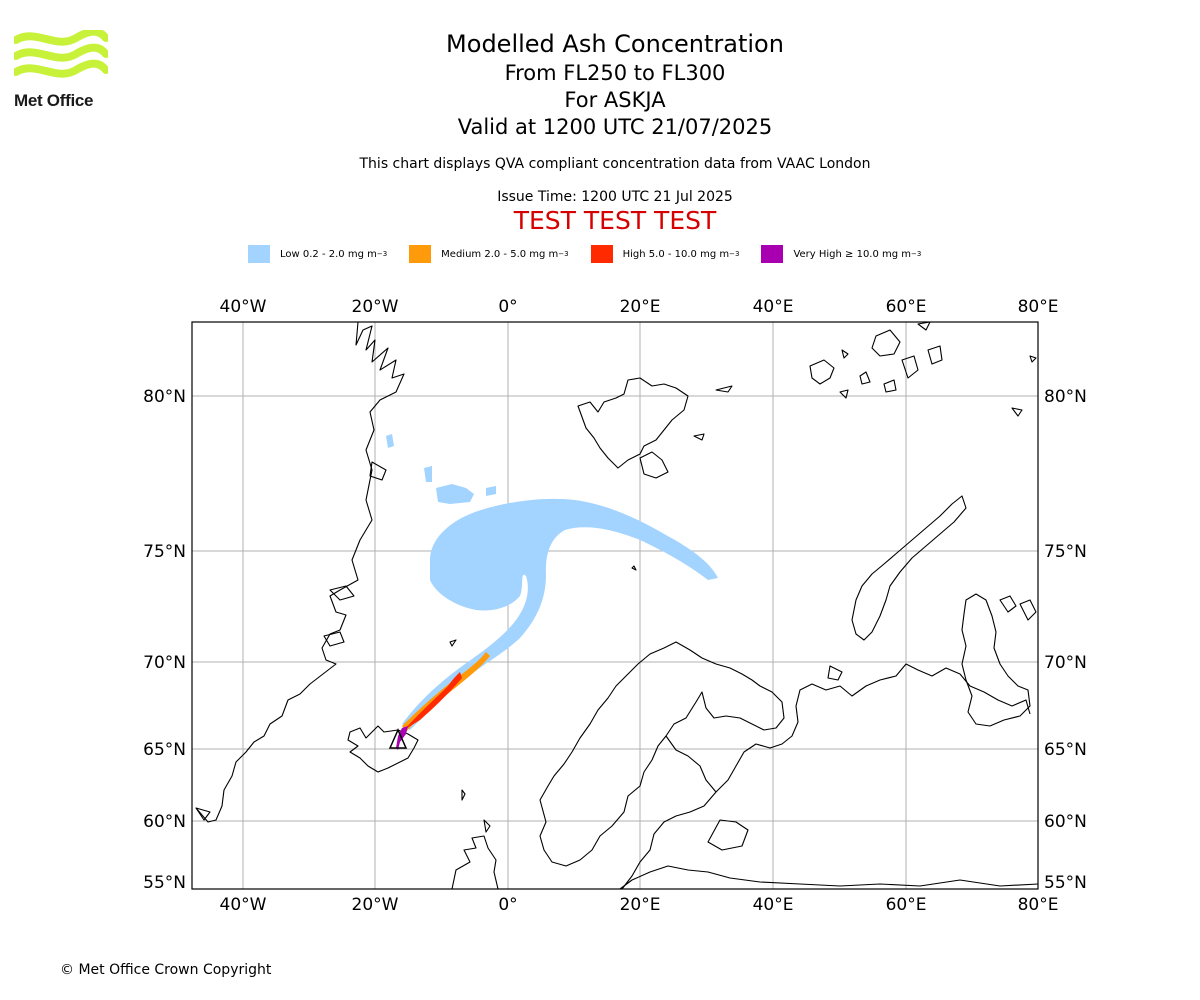 This screenshot has width=1200, height=1000. I want to click on legend-item-medium: Medium 2.0 - 5.0 mg m −3, so click(489, 254).